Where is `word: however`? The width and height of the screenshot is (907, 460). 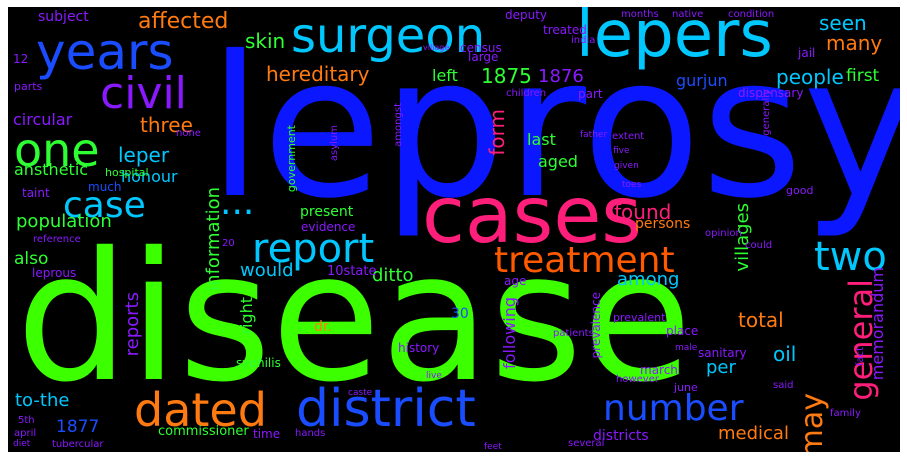 word: however is located at coordinates (637, 379).